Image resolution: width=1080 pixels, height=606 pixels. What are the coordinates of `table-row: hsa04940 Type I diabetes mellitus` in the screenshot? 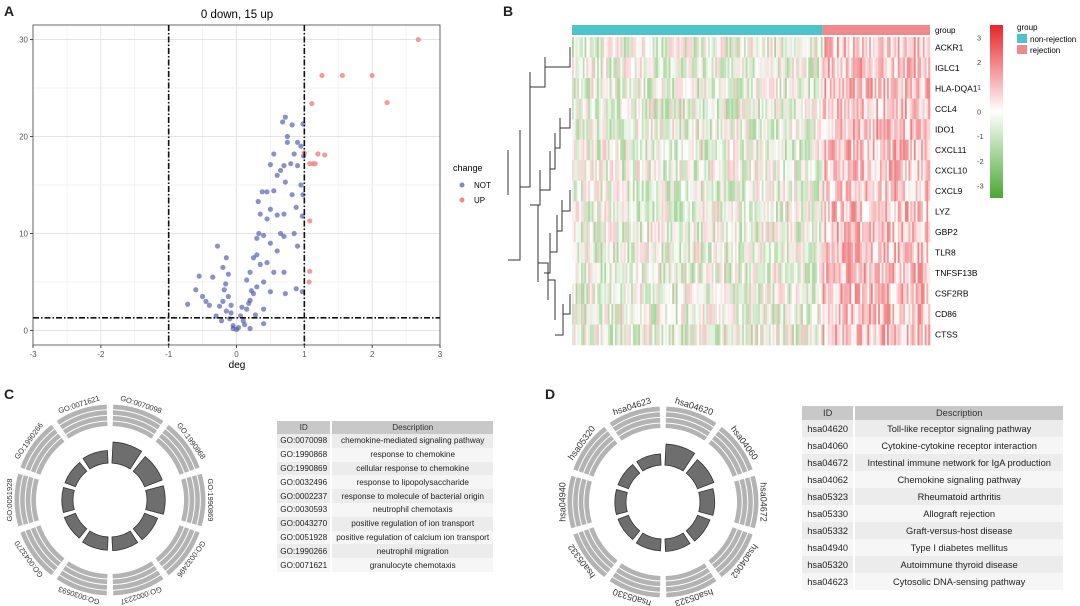 It's located at (932, 547).